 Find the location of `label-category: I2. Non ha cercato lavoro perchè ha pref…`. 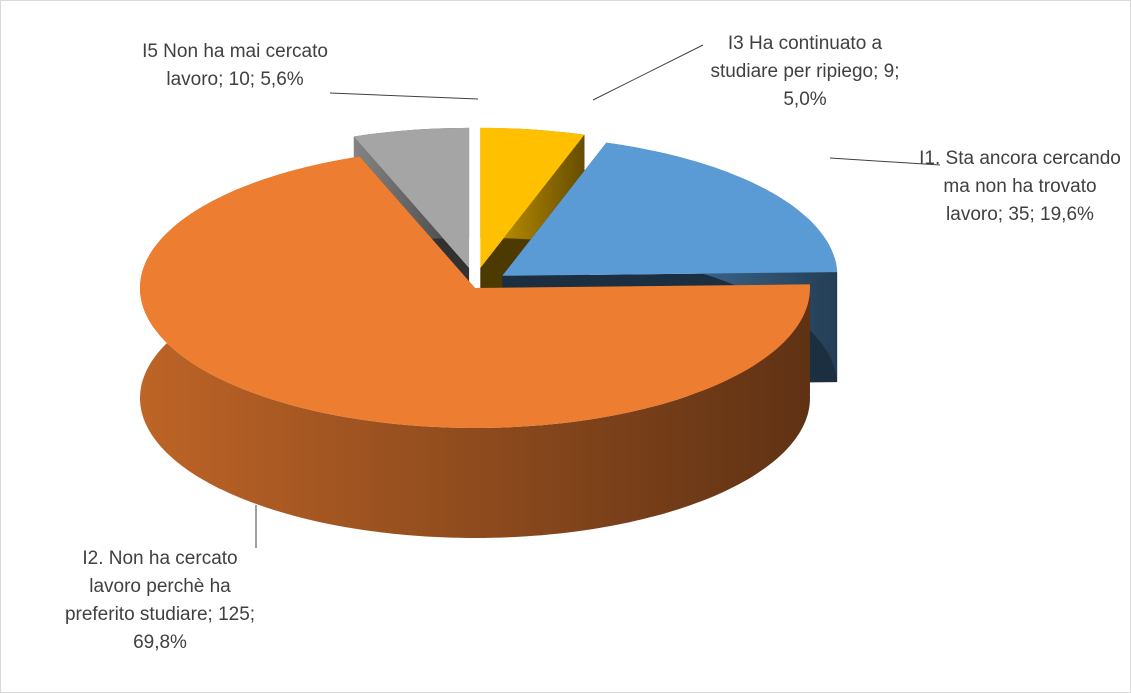

label-category: I2. Non ha cercato lavoro perchè ha pref… is located at coordinates (153, 586).